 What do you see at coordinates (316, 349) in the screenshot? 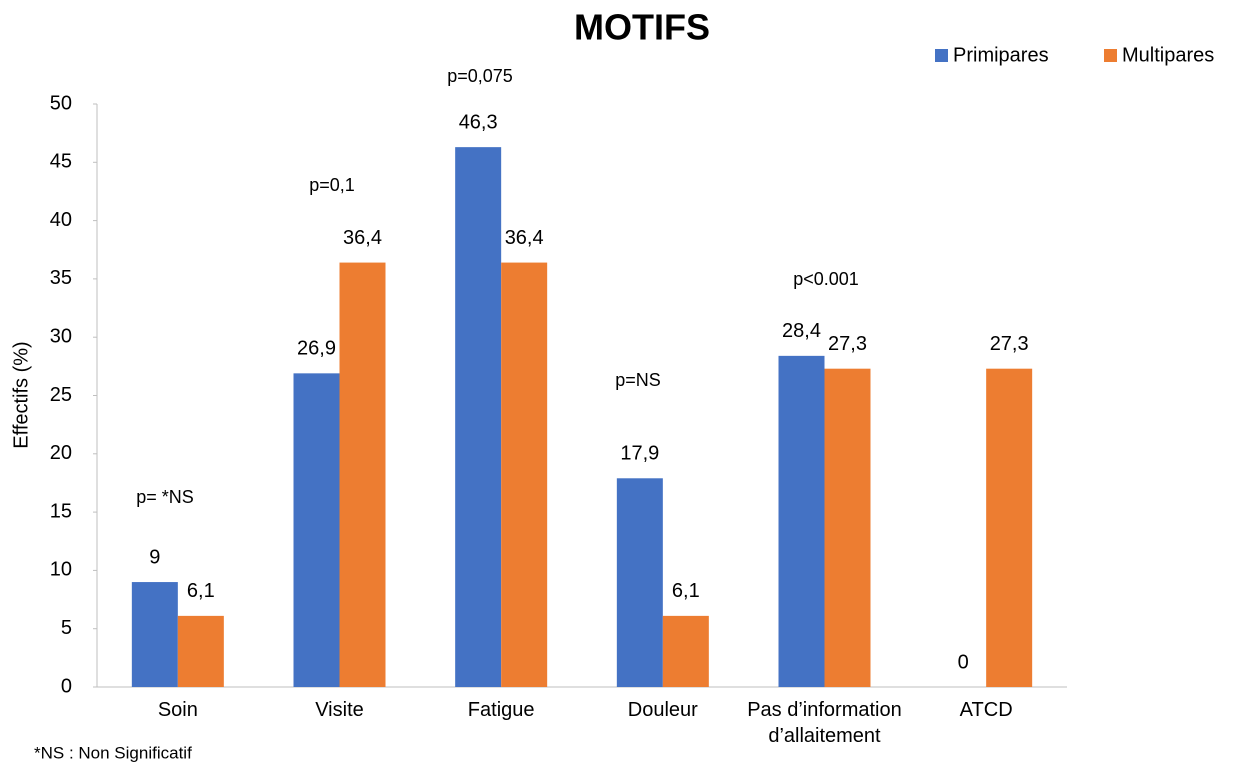
I see `data-label: 26,9` at bounding box center [316, 349].